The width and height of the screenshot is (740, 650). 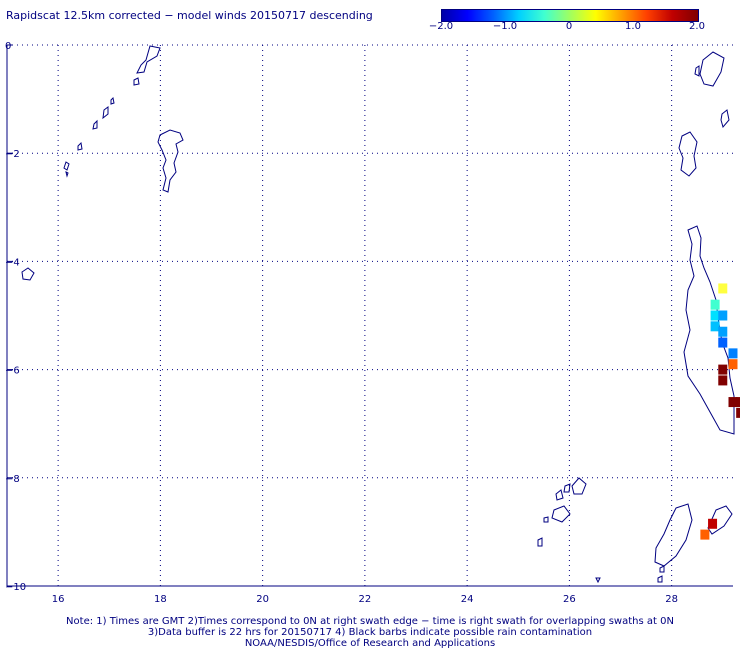 I want to click on lake-mweru, so click(x=673, y=535).